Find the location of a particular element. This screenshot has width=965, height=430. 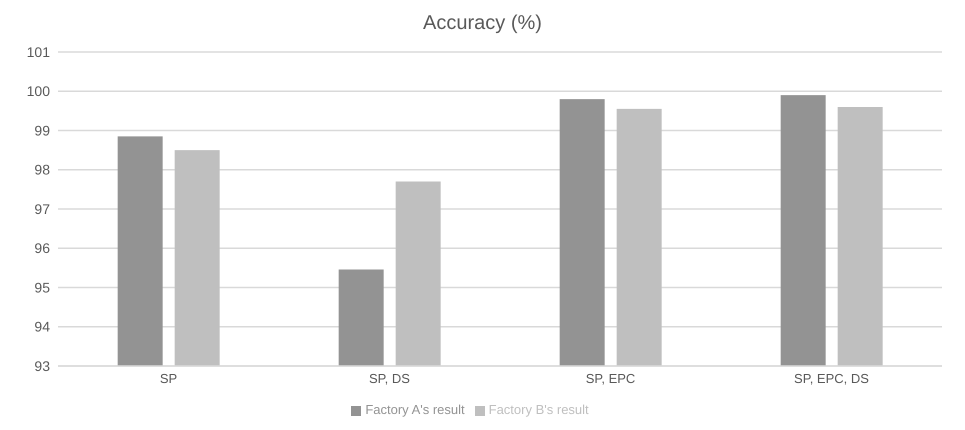

x-tick-label: SP, DS is located at coordinates (389, 378).